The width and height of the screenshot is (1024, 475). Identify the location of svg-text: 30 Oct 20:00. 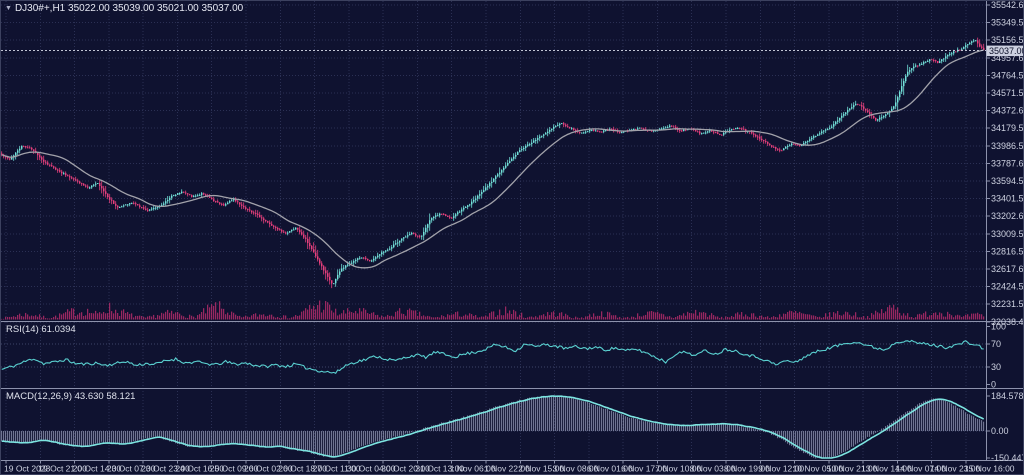
(405, 469).